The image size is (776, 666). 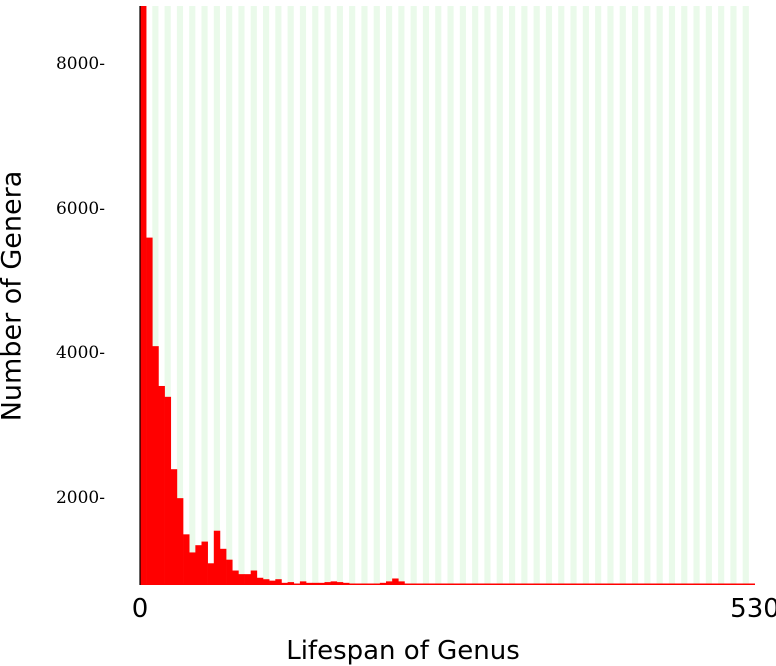 I want to click on y-tick-label-4000: 4000-, so click(x=80, y=353).